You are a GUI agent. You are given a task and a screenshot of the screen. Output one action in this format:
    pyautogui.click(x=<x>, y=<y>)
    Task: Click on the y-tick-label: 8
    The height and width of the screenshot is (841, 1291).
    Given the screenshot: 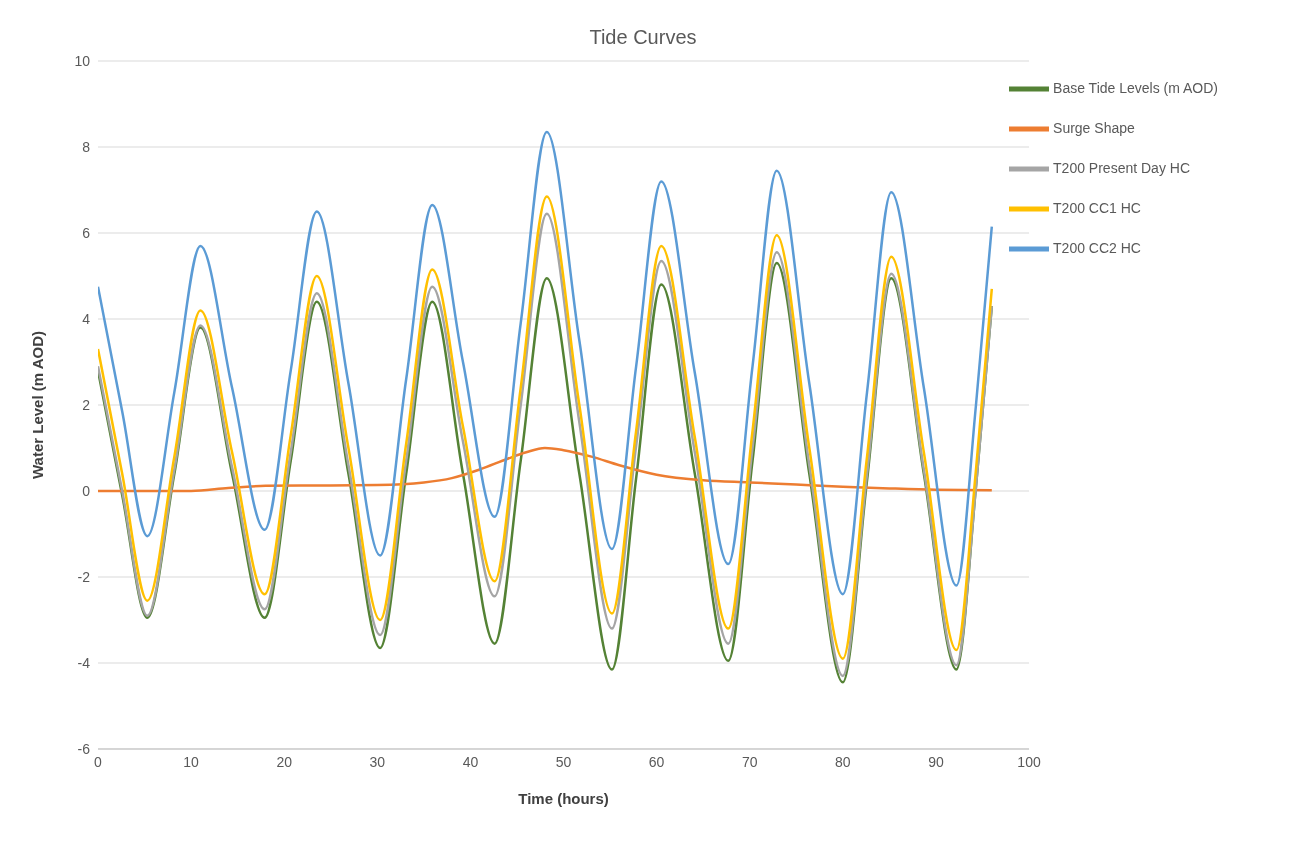 What is the action you would take?
    pyautogui.click(x=86, y=146)
    